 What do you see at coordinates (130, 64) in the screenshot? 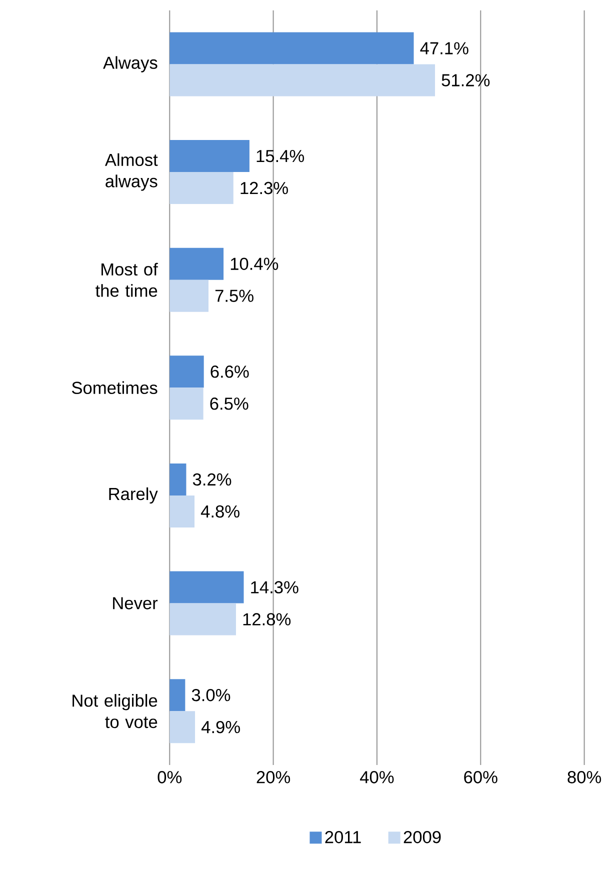
I see `y-tick-label: Always` at bounding box center [130, 64].